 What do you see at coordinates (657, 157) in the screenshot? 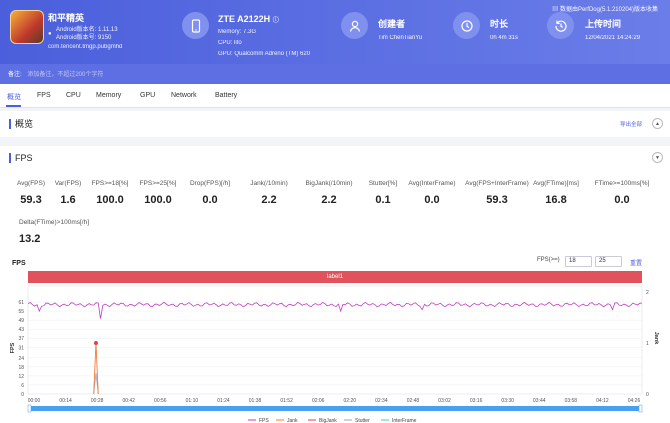
I see `expand-icon: ▼` at bounding box center [657, 157].